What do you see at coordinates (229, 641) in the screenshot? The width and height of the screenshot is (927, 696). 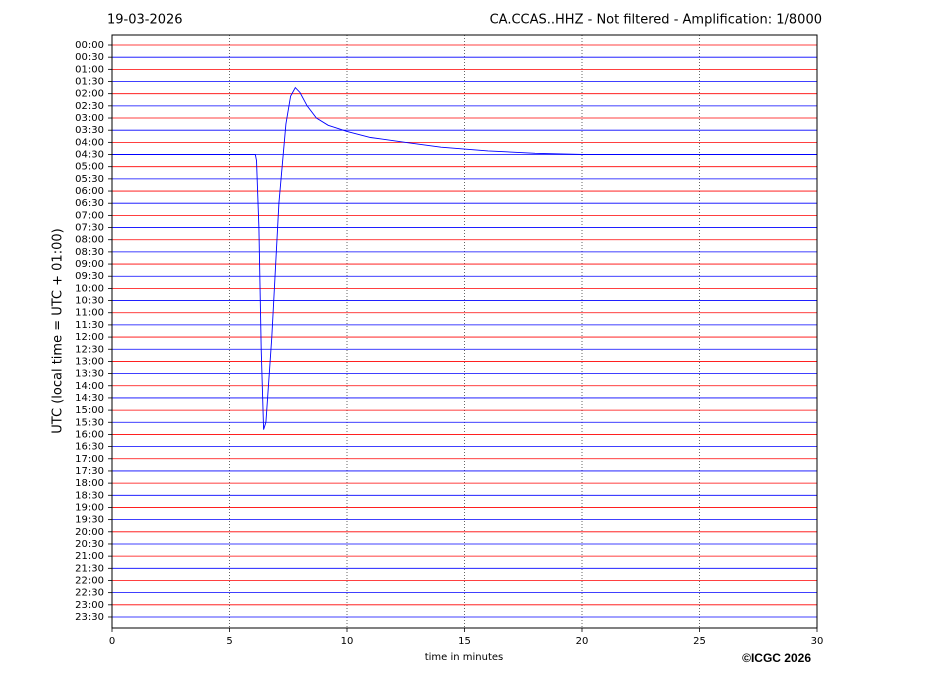 I see `x-tick-label: 5` at bounding box center [229, 641].